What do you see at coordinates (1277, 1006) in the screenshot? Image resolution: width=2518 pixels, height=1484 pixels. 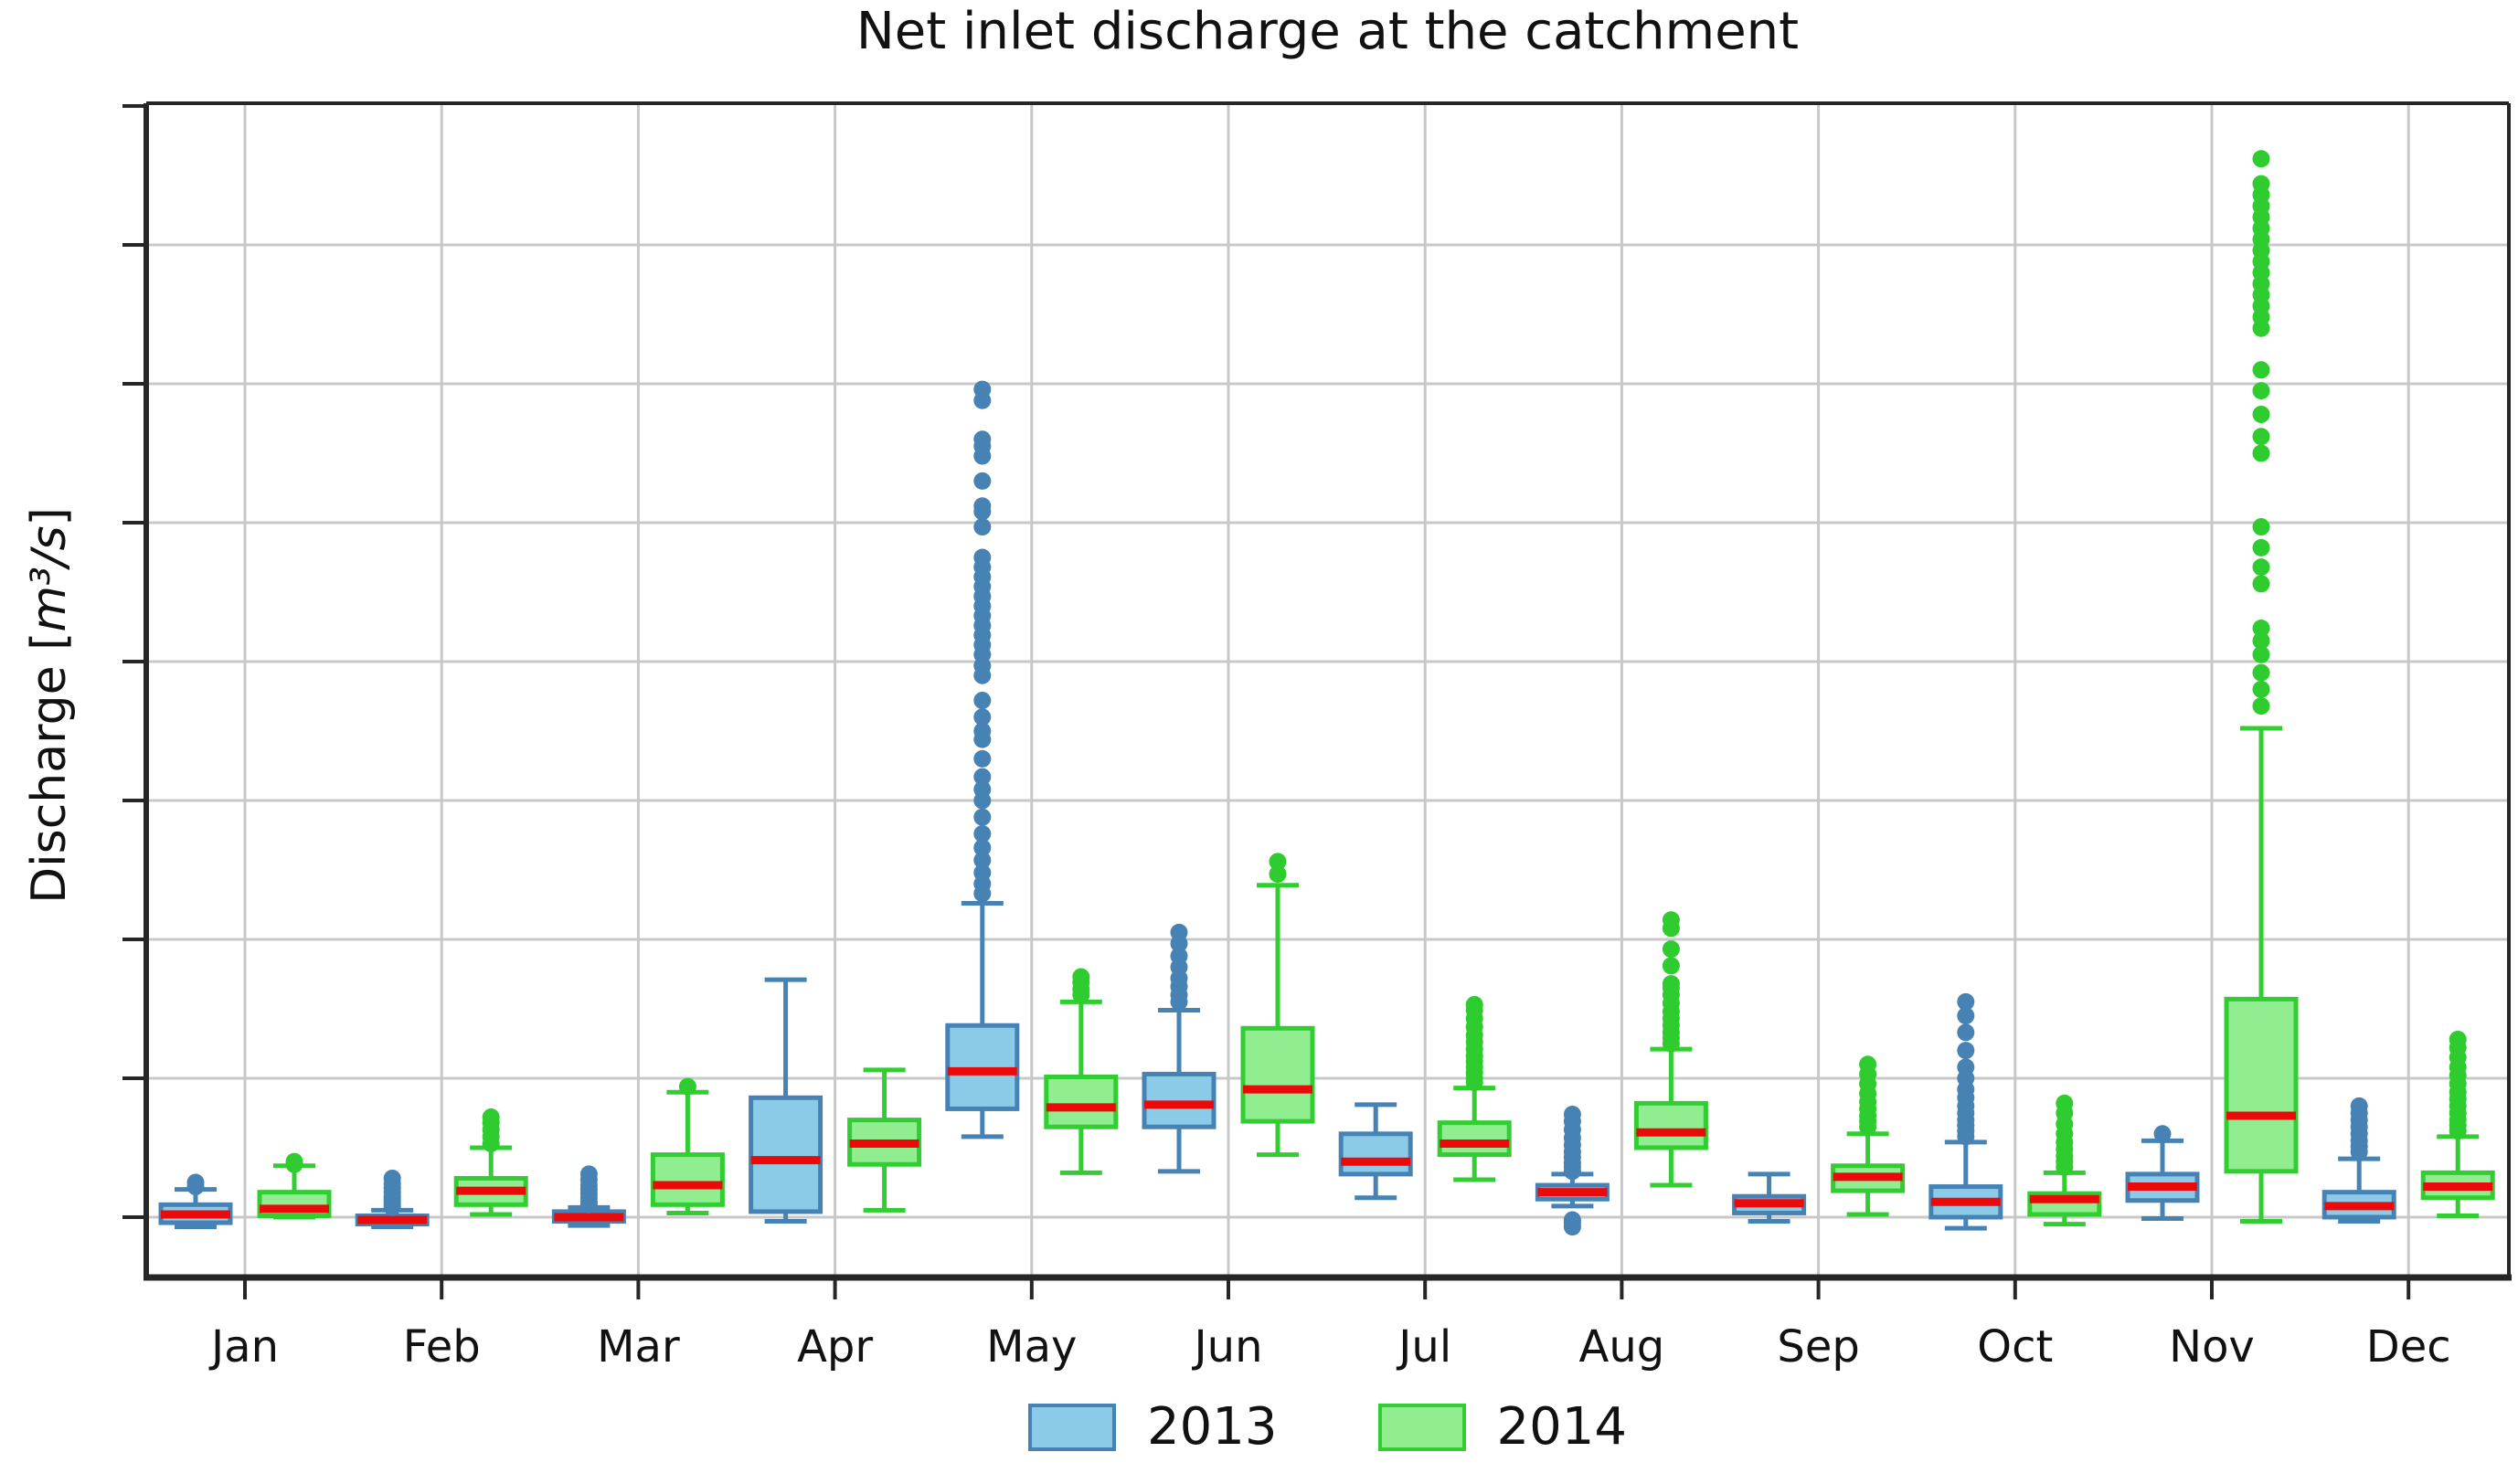 I see `boxplot-2014-jun` at bounding box center [1277, 1006].